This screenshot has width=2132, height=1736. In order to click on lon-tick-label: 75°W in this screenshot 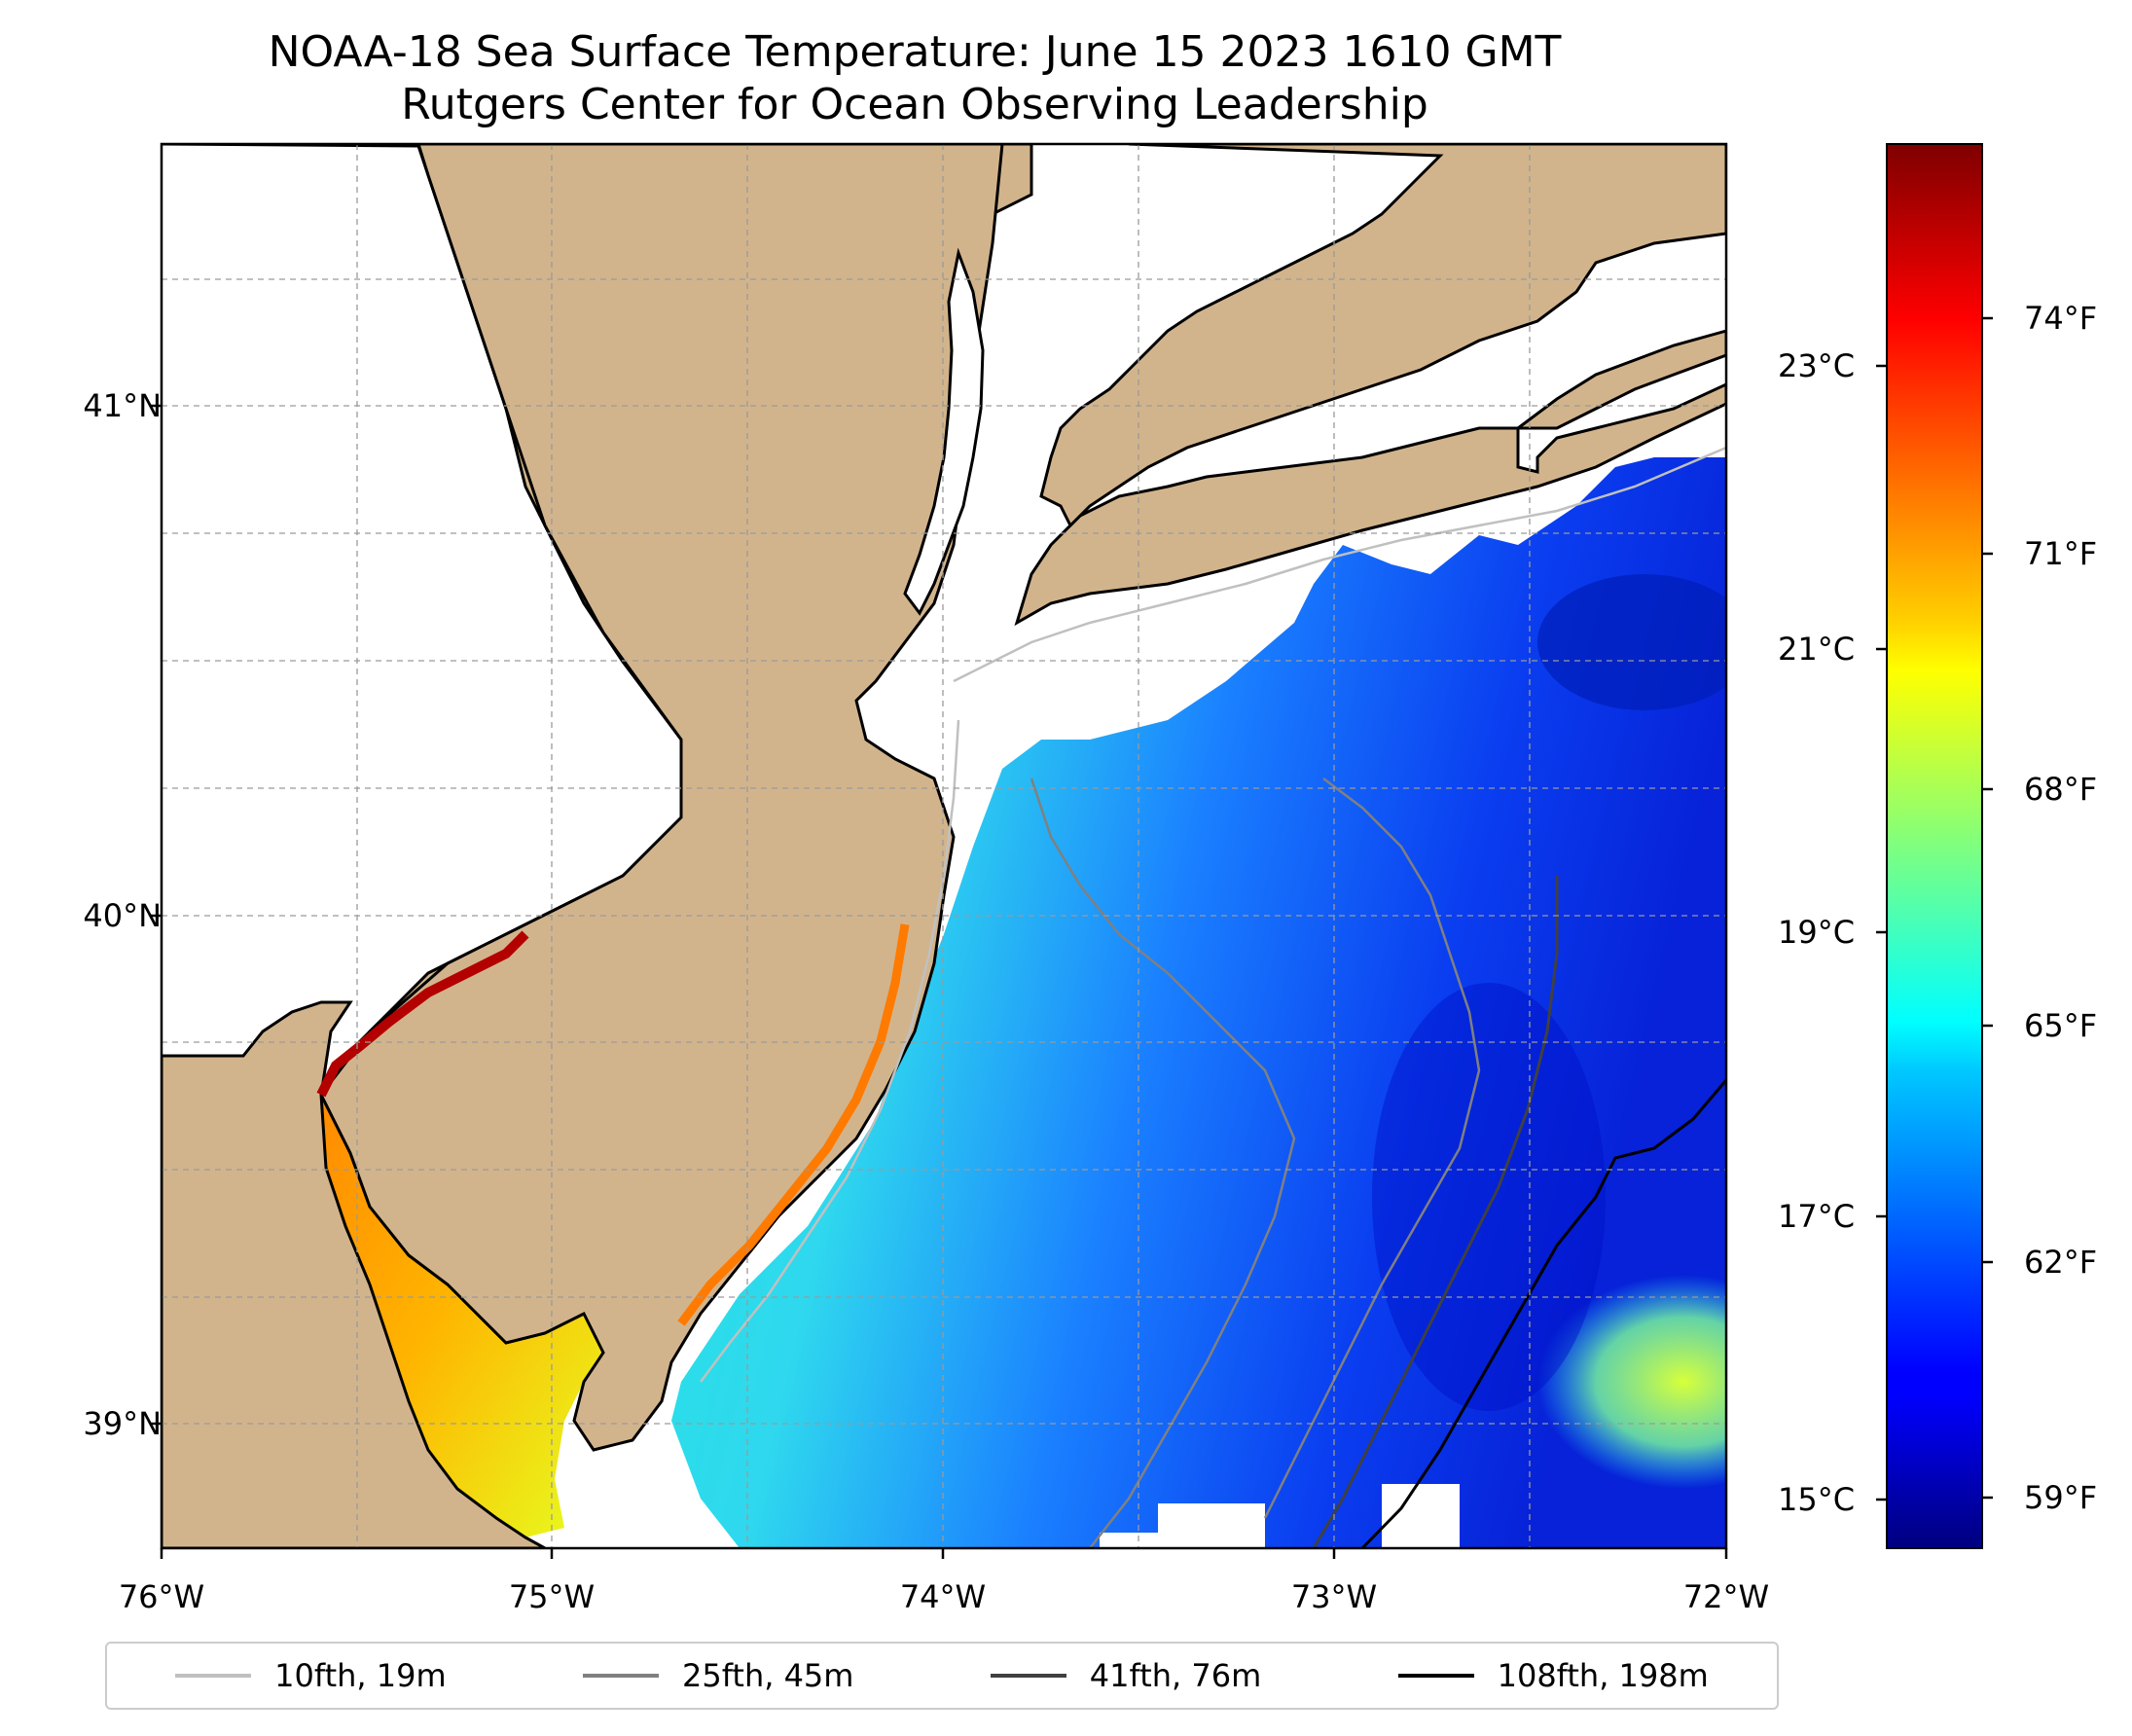, I will do `click(552, 1597)`.